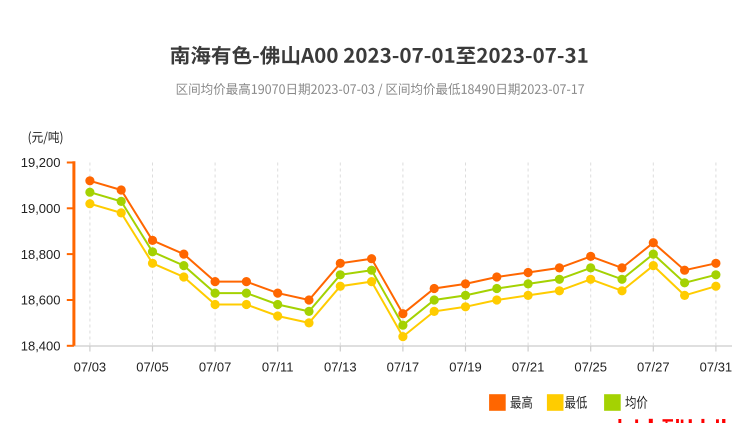 The width and height of the screenshot is (747, 423). Describe the element at coordinates (716, 366) in the screenshot. I see `svg-text: 07/31` at that location.